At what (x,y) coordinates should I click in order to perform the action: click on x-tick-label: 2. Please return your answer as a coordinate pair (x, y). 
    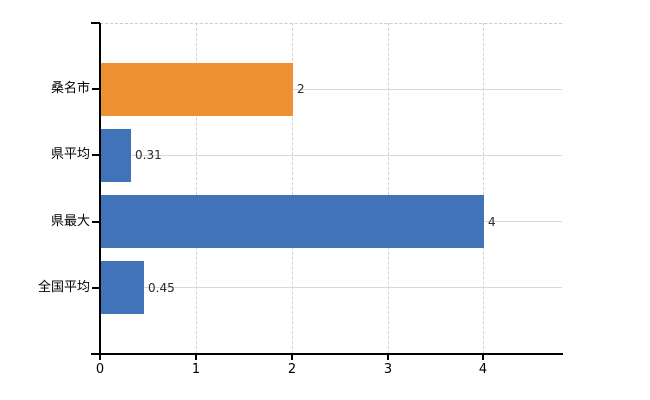
    Looking at the image, I should click on (292, 369).